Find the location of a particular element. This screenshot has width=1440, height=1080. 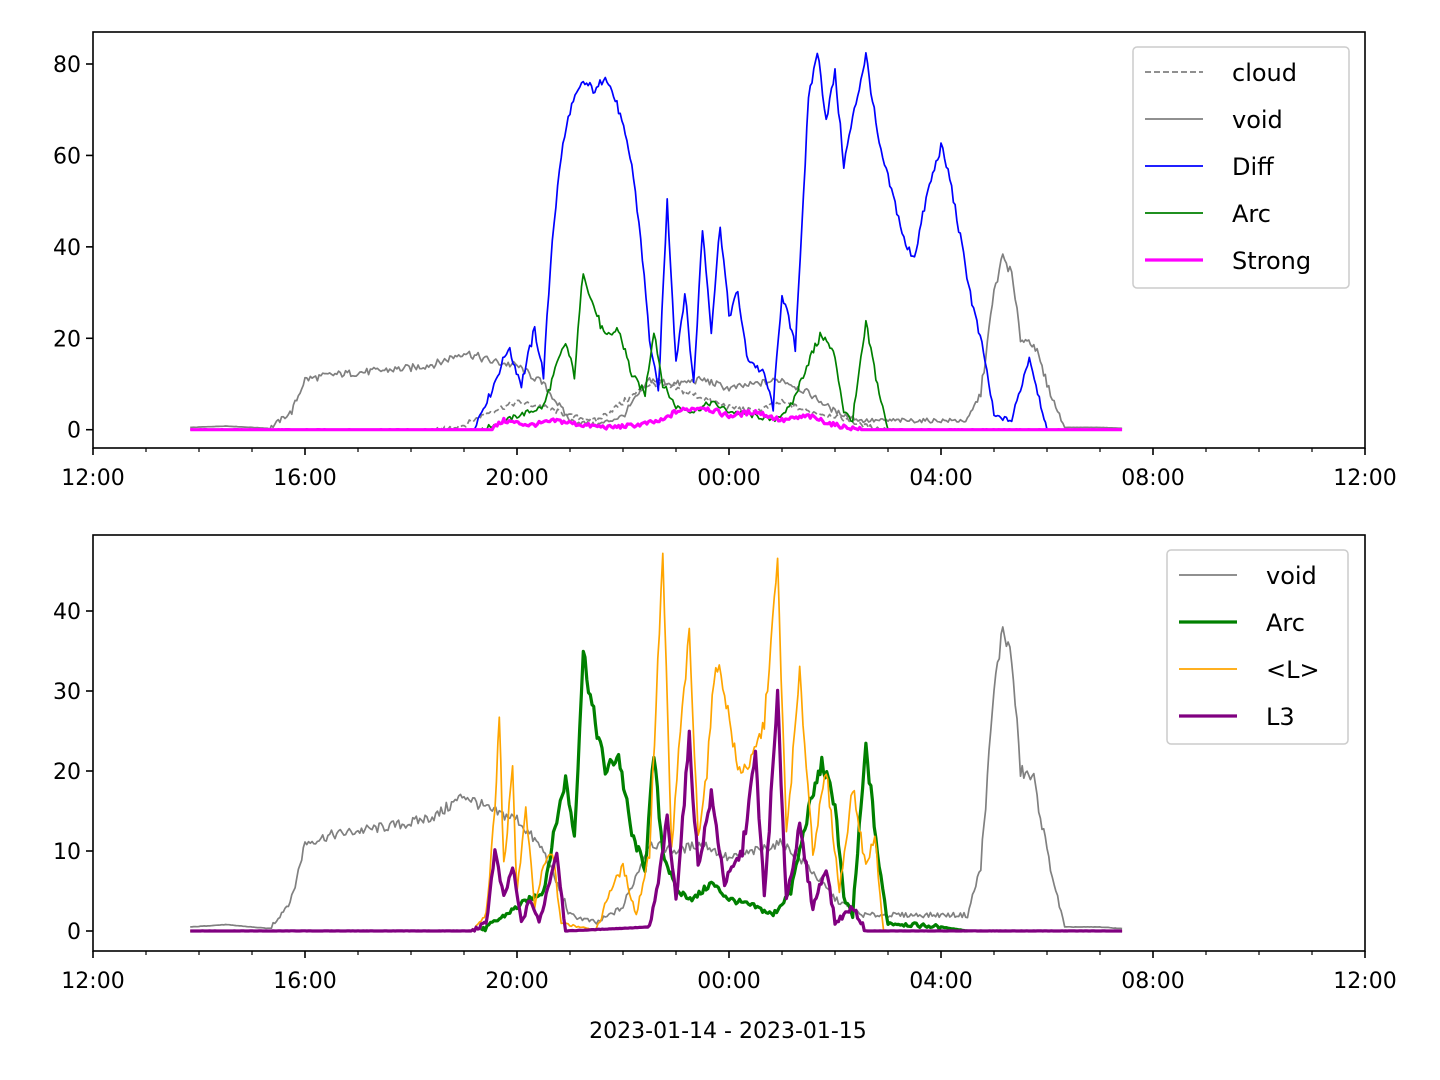

bottom-y-tick-label: 10 is located at coordinates (67, 852).